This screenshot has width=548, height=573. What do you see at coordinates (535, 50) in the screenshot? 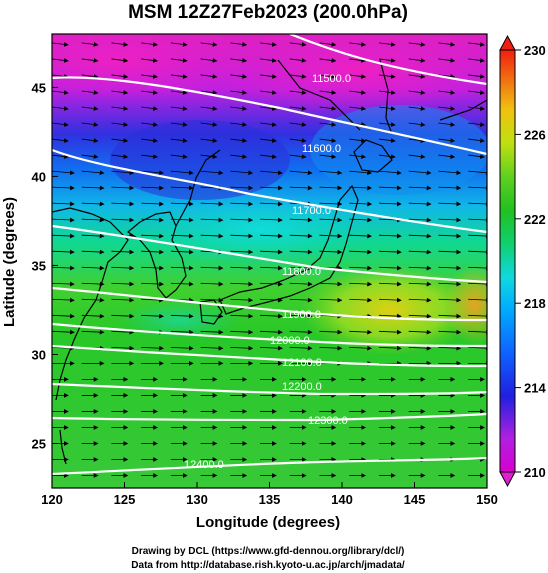
I see `colorbar-tick-label: 230` at bounding box center [535, 50].